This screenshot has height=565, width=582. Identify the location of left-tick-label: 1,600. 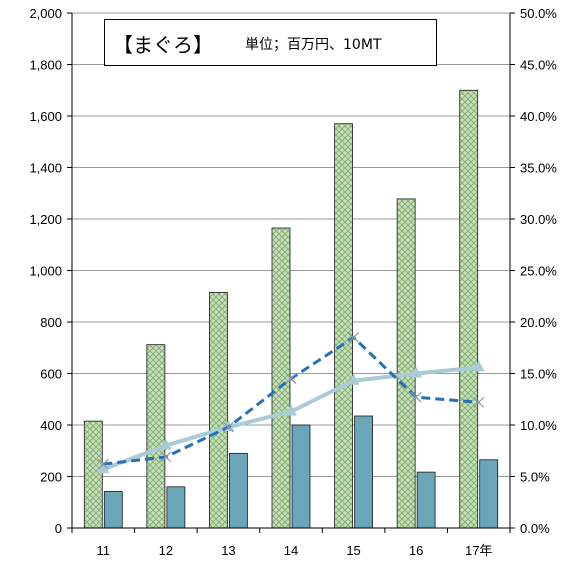
(45, 116).